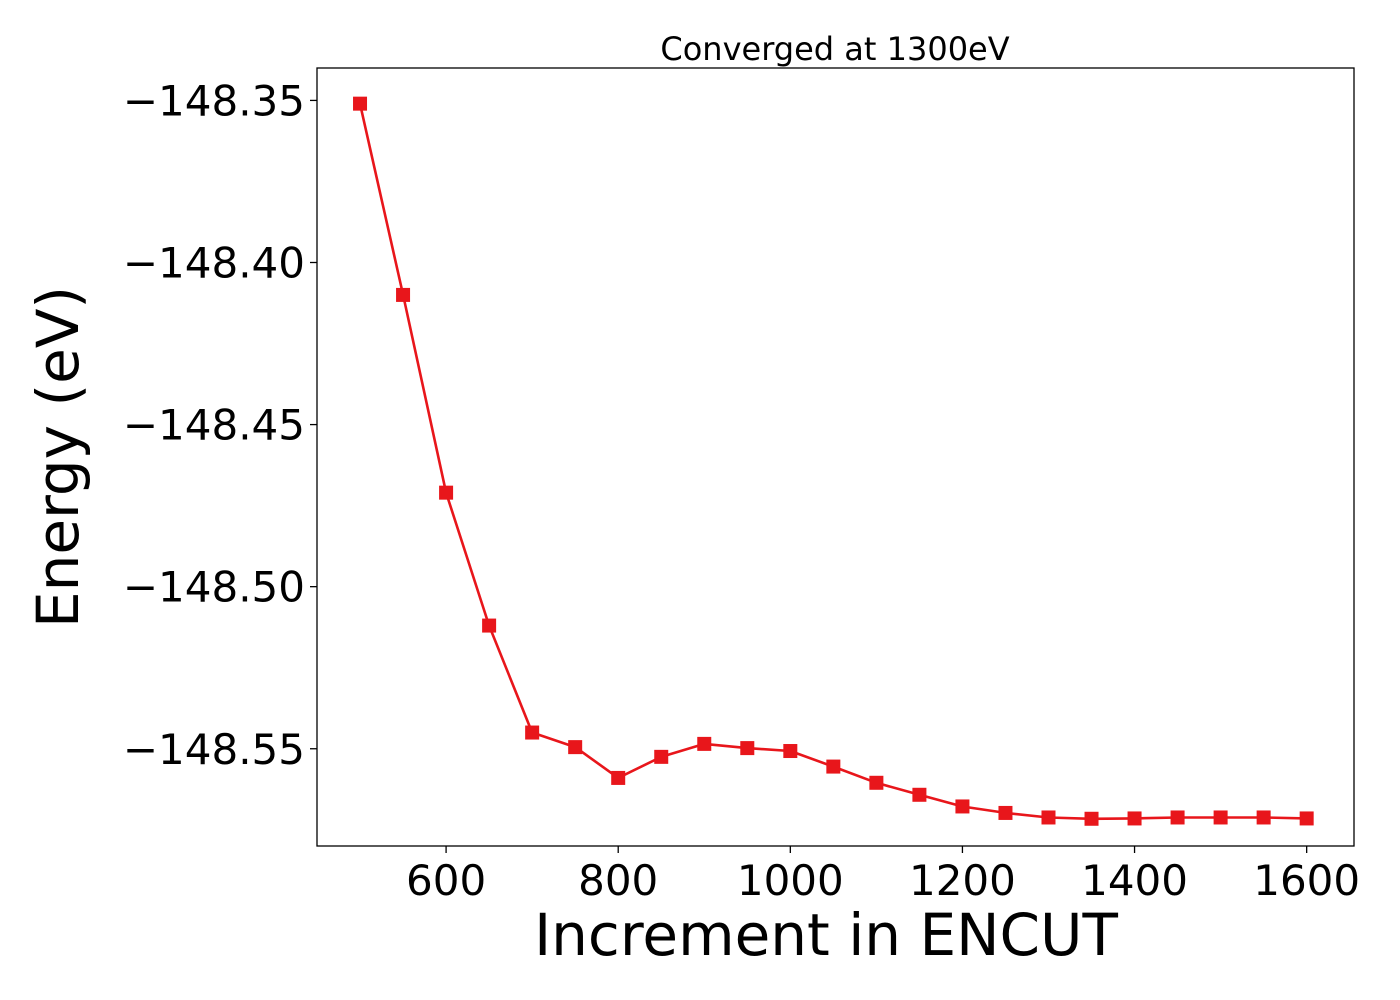 The height and width of the screenshot is (1000, 1400). What do you see at coordinates (834, 49) in the screenshot?
I see `chart-title: Converged at 1300eV` at bounding box center [834, 49].